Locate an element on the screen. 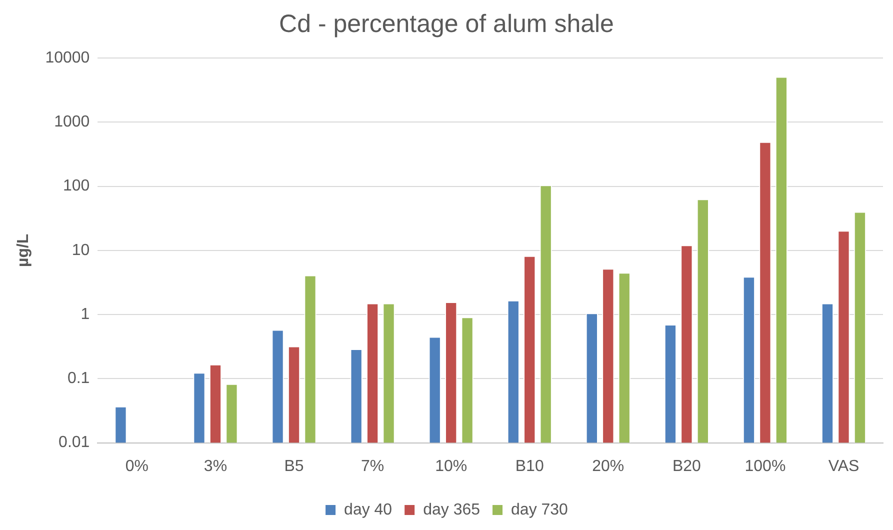 The height and width of the screenshot is (530, 893). y-tick-label: 100 is located at coordinates (76, 186).